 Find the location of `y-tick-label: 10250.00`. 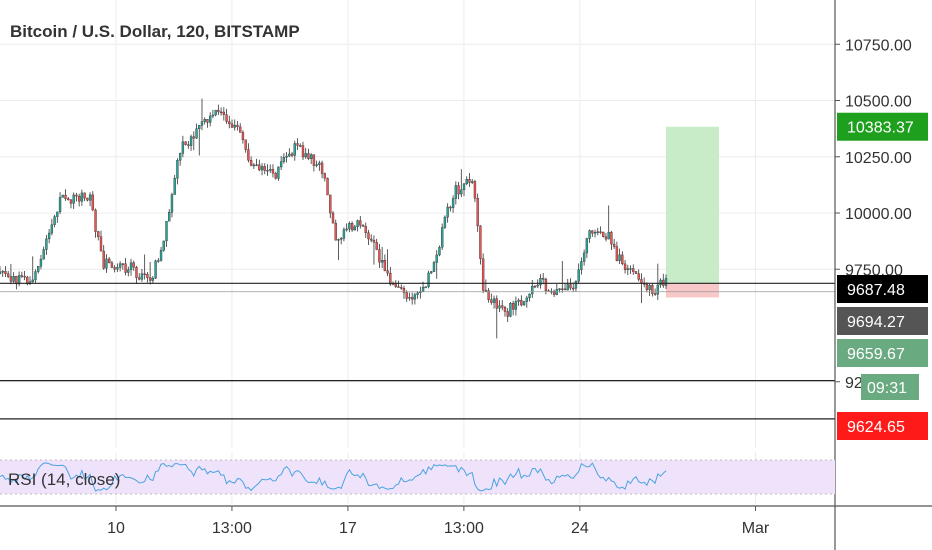

y-tick-label: 10250.00 is located at coordinates (878, 158).